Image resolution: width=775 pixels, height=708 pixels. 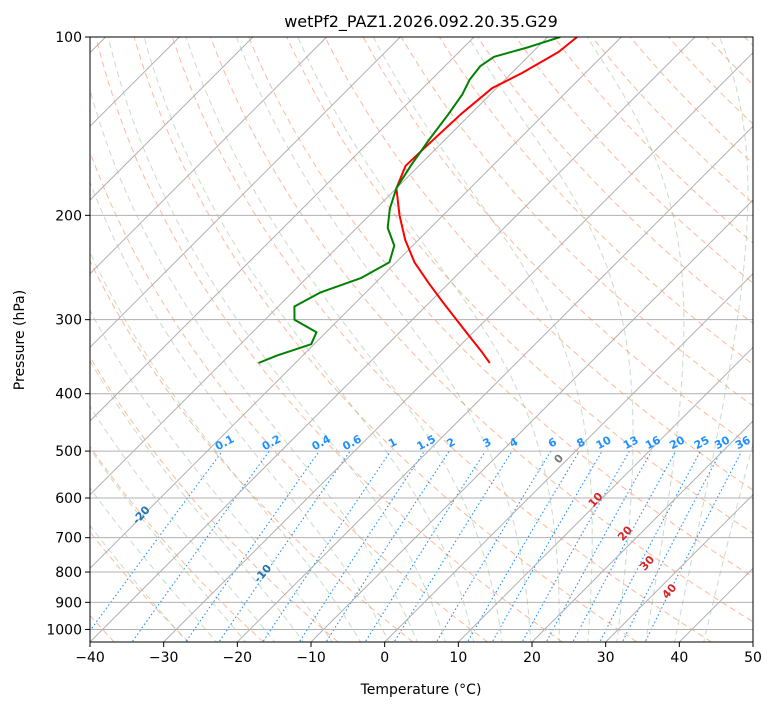 What do you see at coordinates (68, 321) in the screenshot?
I see `y-tick-label: 300` at bounding box center [68, 321].